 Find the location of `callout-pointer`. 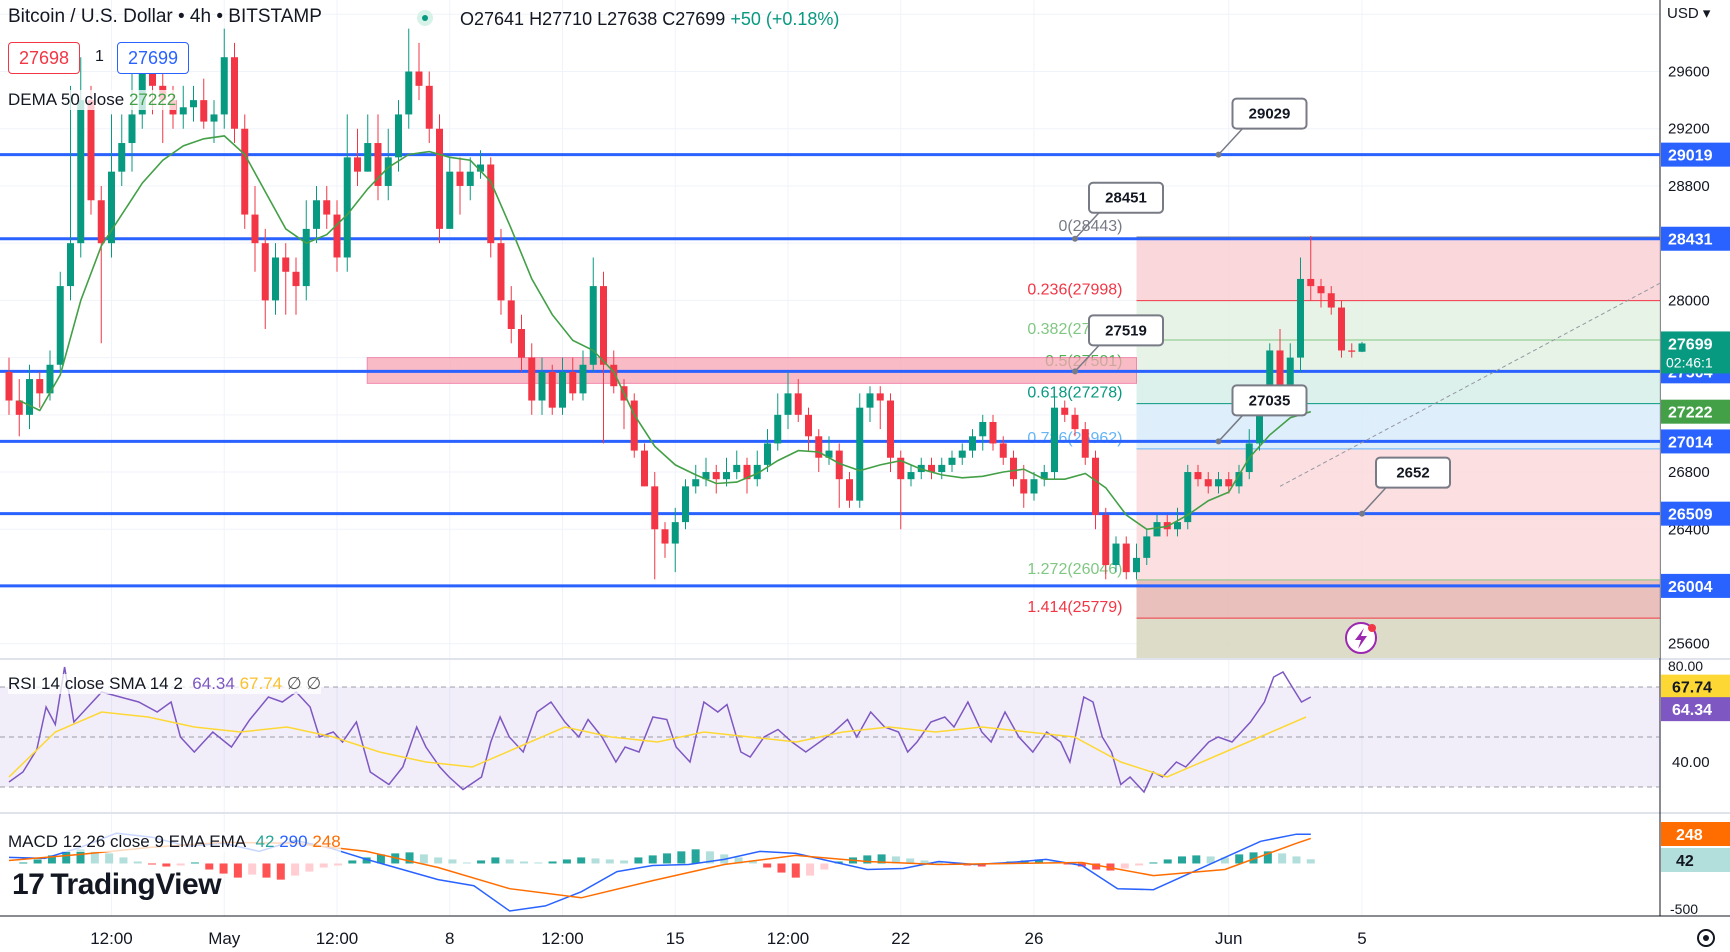

callout-pointer is located at coordinates (1230, 142).